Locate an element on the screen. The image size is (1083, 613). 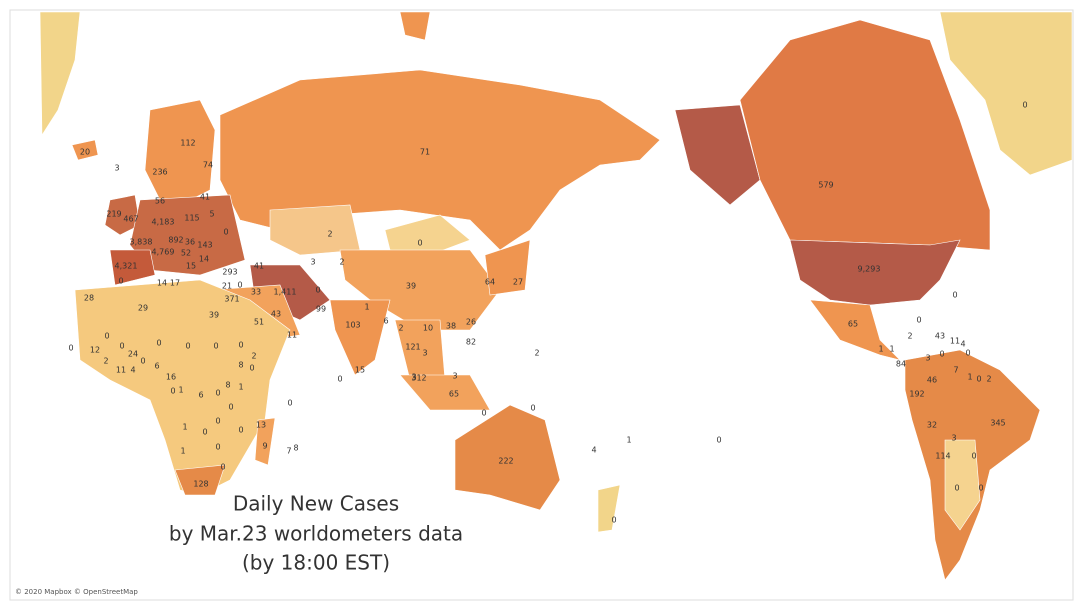
region-label: 114 is located at coordinates (942, 456).